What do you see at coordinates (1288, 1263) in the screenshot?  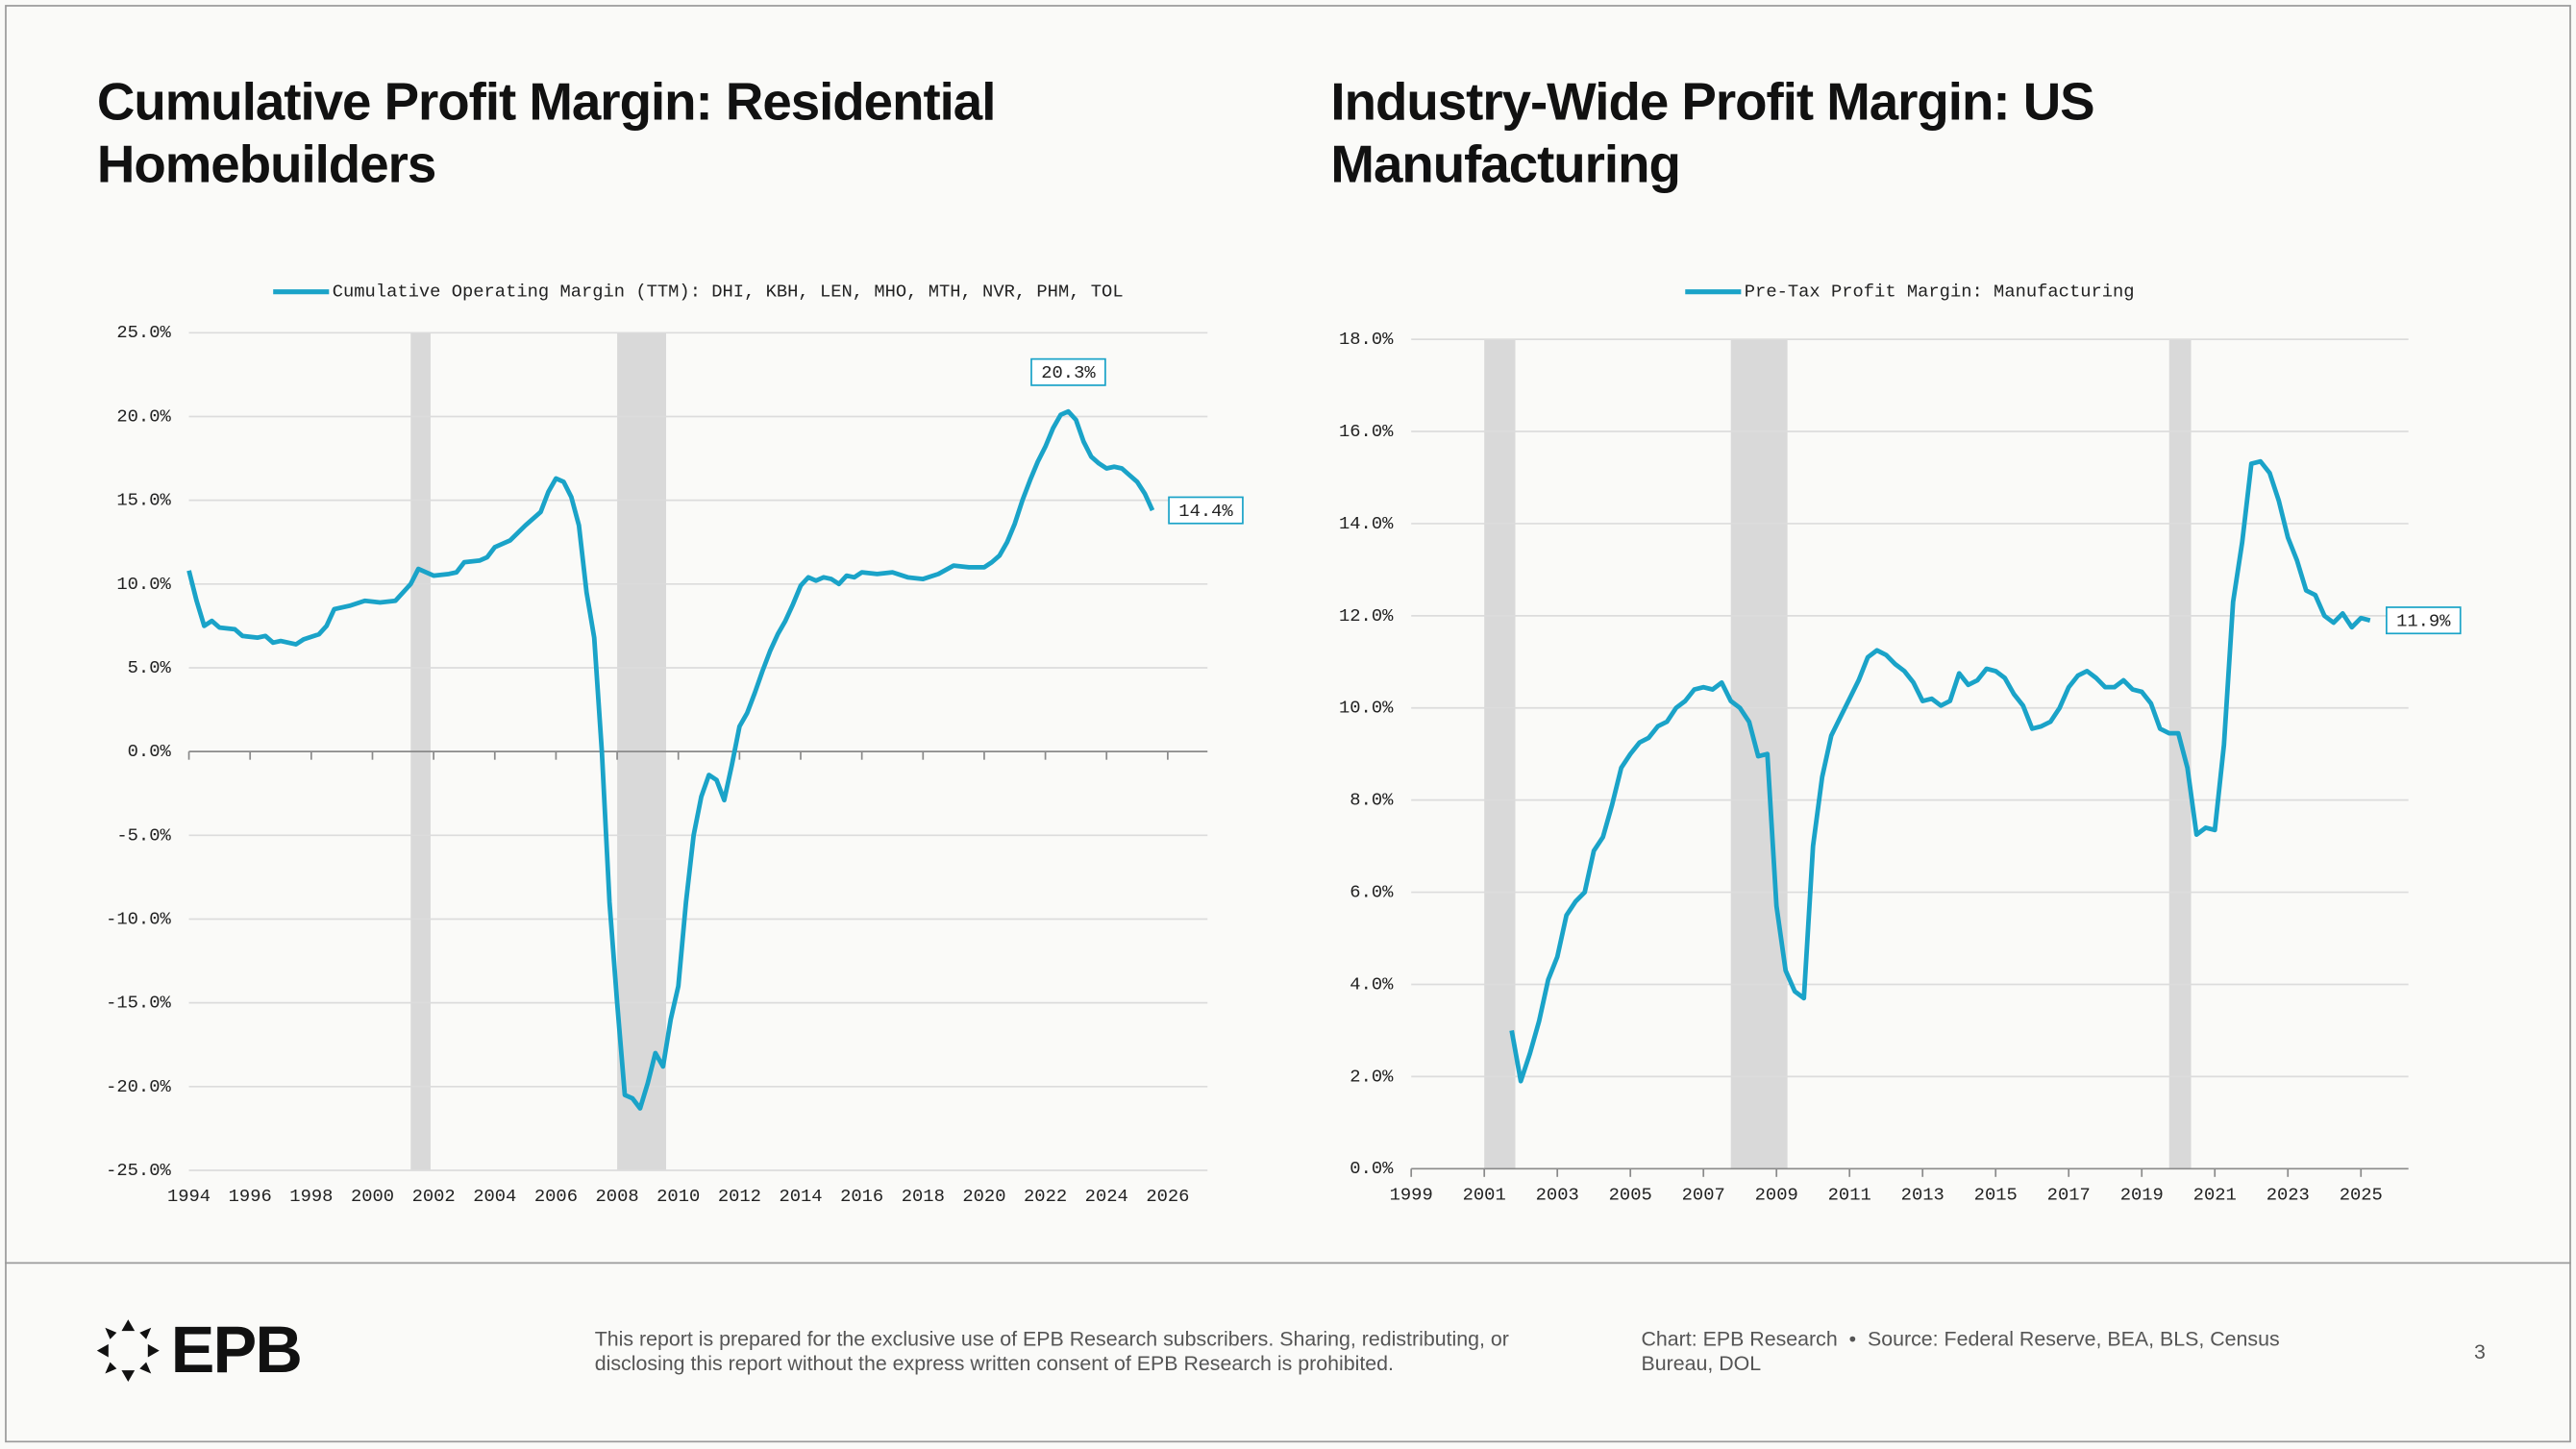 I see `divider` at bounding box center [1288, 1263].